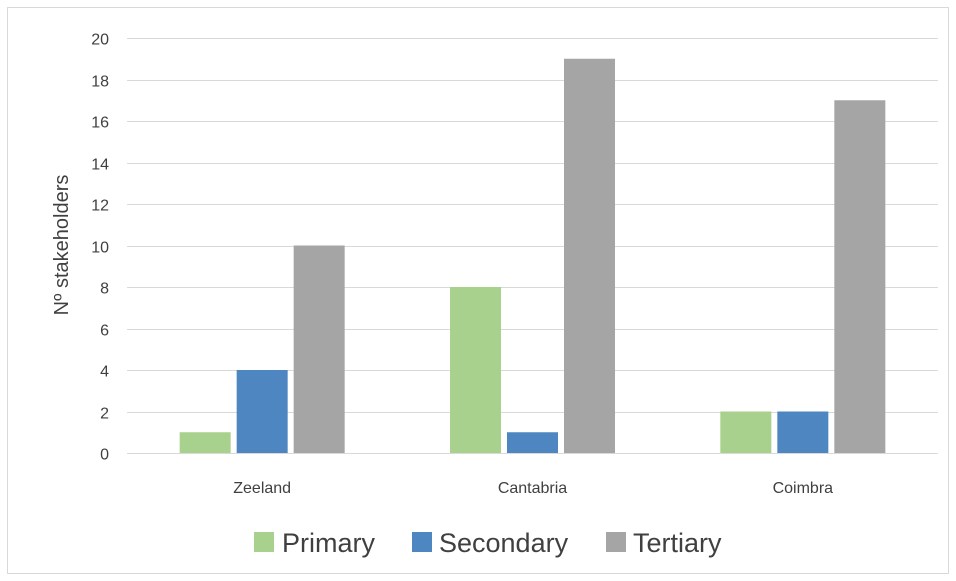 This screenshot has height=581, width=956. Describe the element at coordinates (264, 542) in the screenshot. I see `legend-swatch-primary` at that location.